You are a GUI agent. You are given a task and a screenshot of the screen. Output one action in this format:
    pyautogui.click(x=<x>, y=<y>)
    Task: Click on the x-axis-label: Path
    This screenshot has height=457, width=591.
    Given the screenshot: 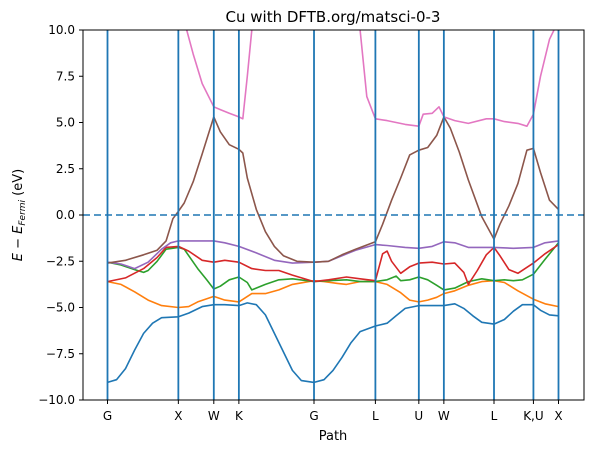 What is the action you would take?
    pyautogui.click(x=333, y=436)
    